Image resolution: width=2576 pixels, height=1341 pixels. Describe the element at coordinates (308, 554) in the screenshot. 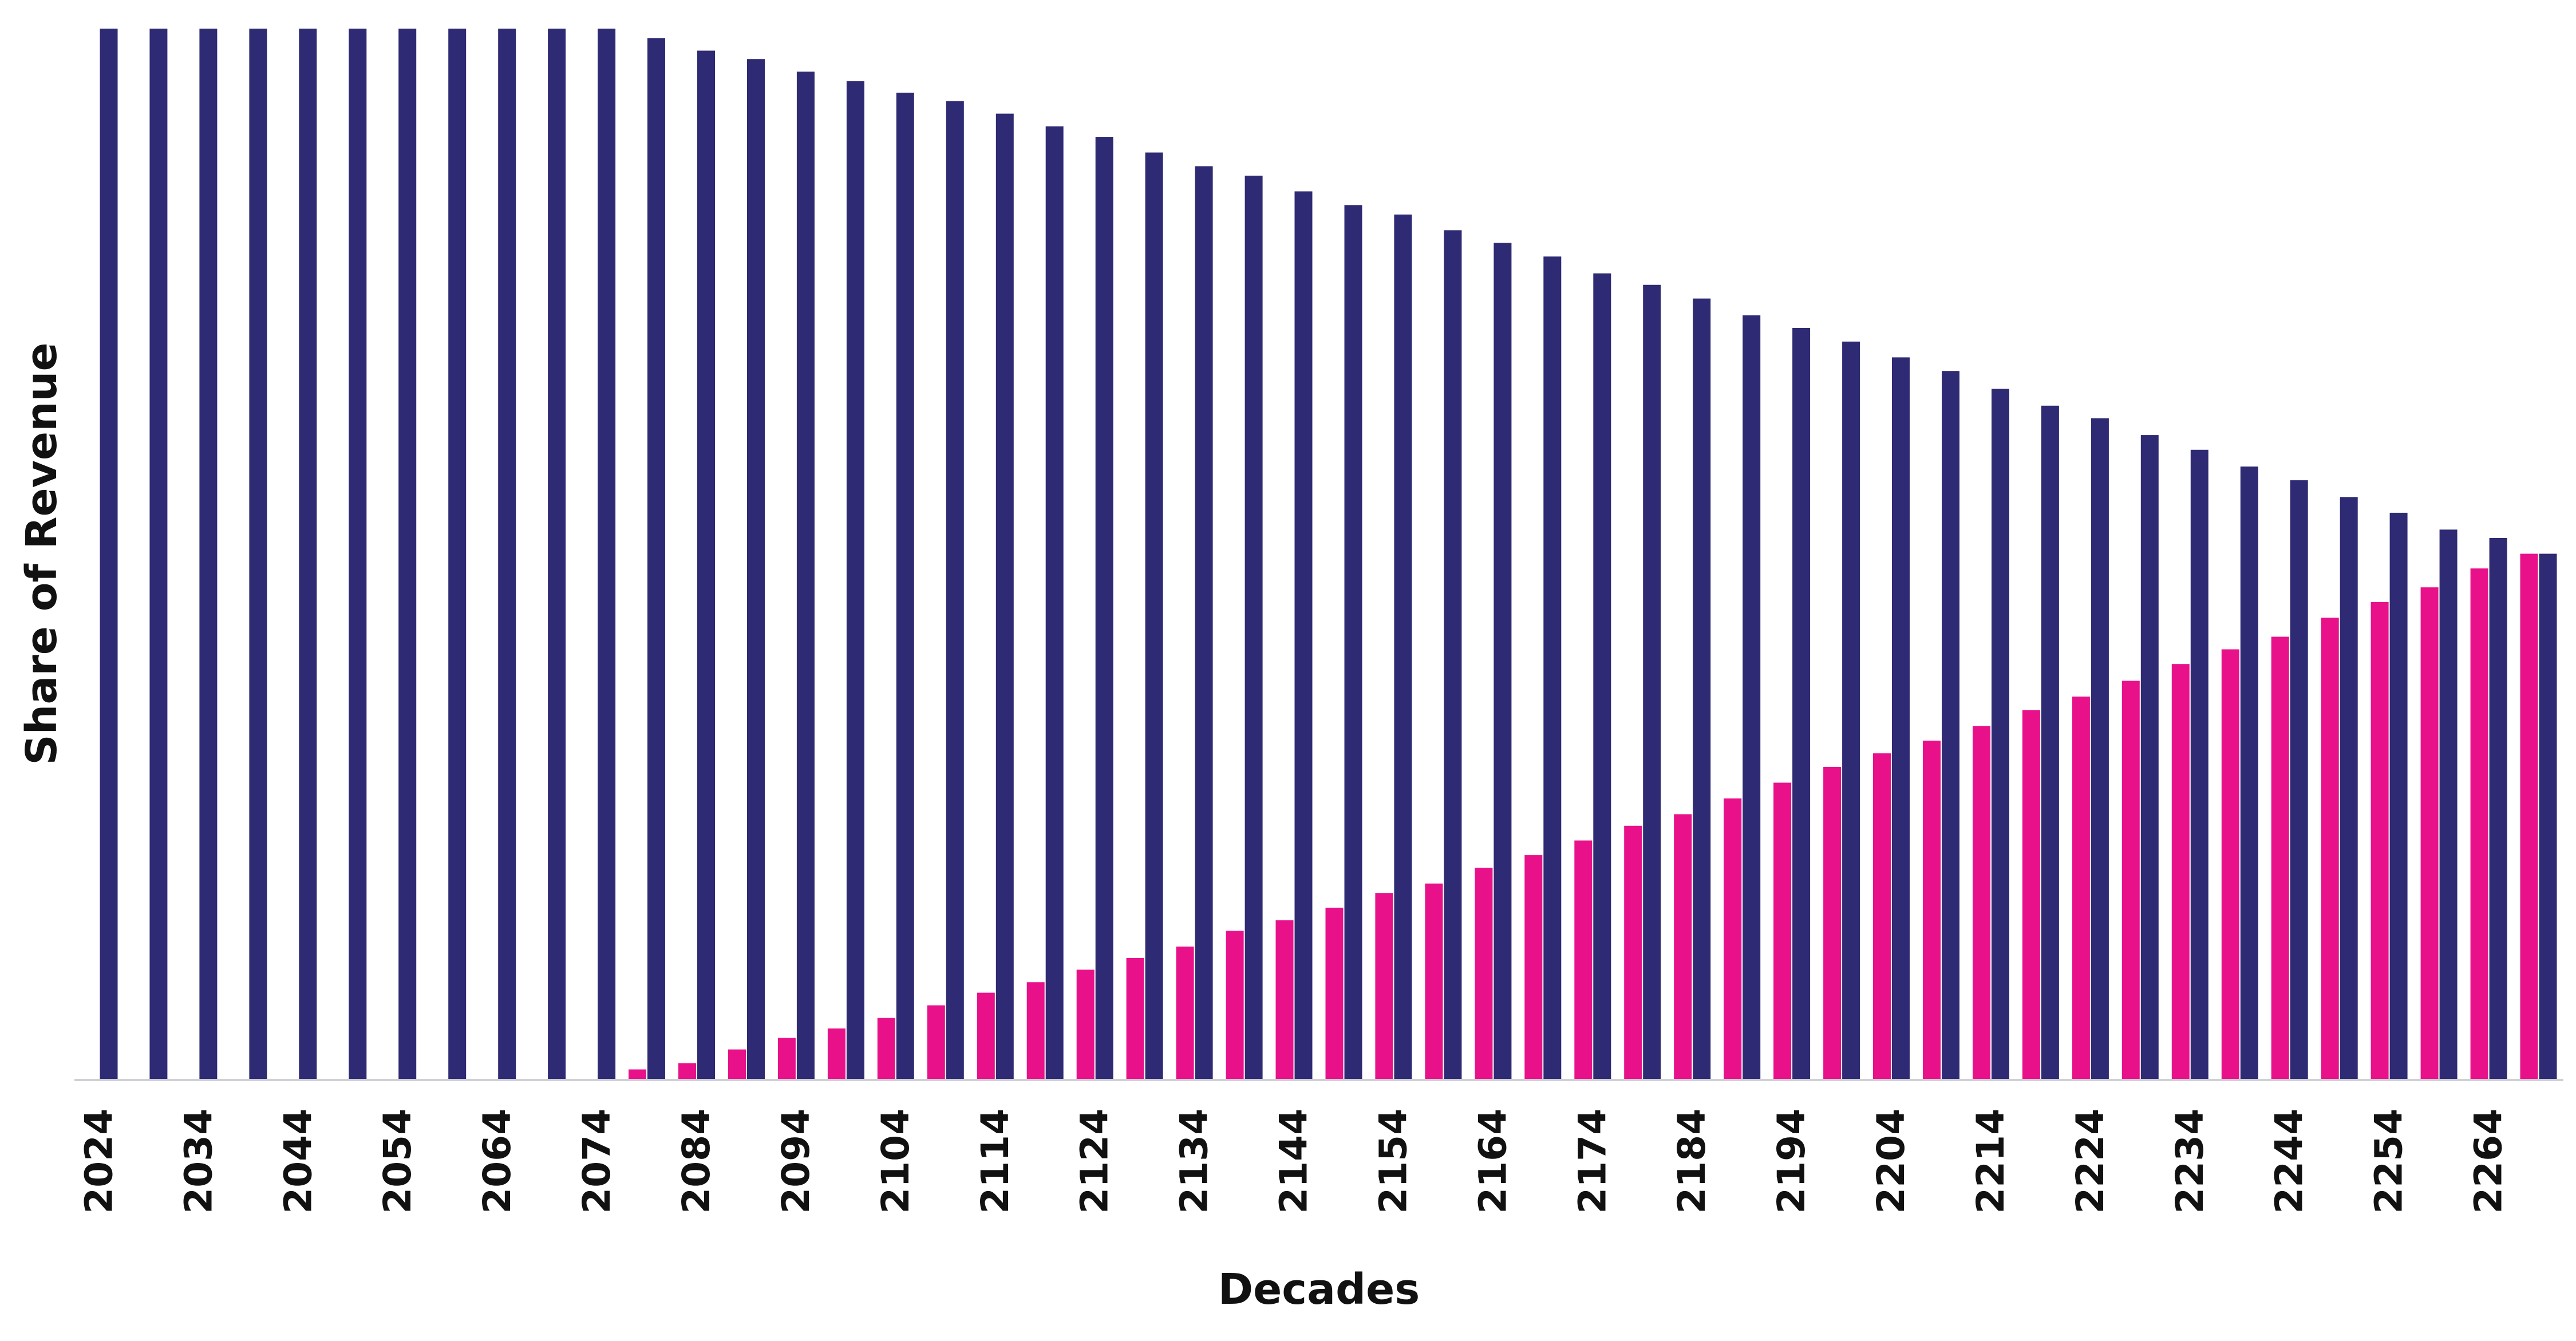

I see `bar-s1-2044` at that location.